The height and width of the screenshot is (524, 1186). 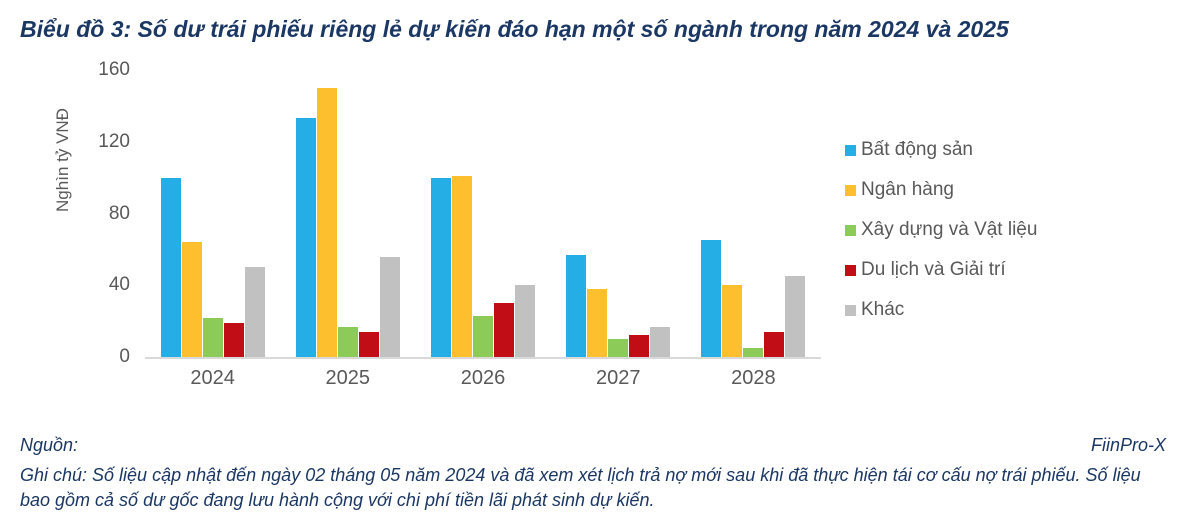 I want to click on legend-item: Xây dựng và Vật liệu, so click(x=941, y=230).